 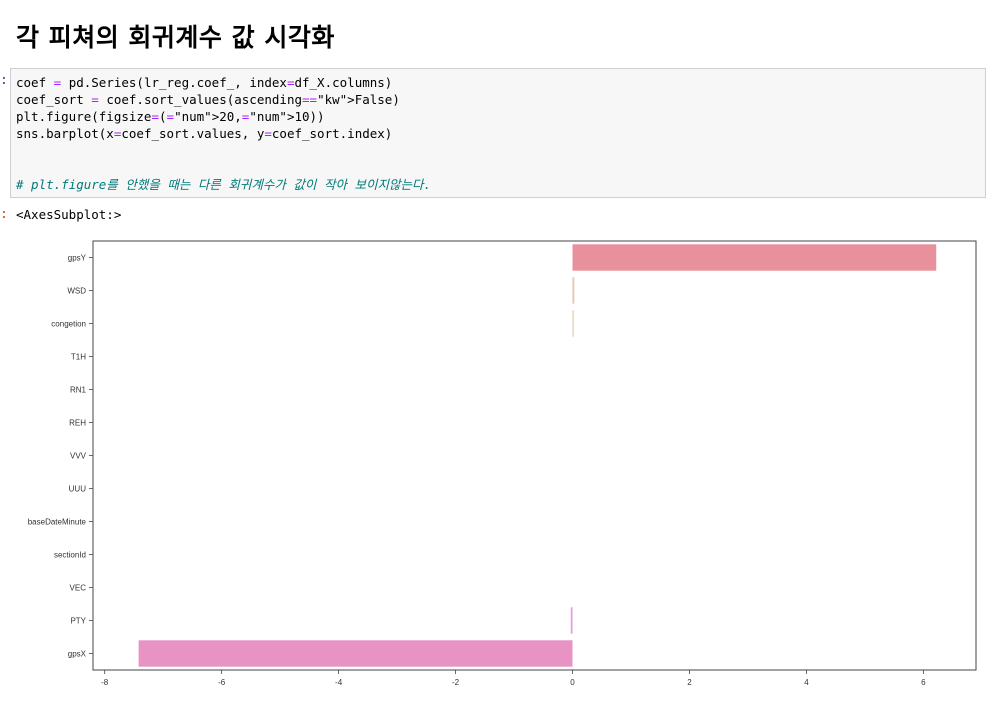 I want to click on y-tick-label: gpsY, so click(x=77, y=258).